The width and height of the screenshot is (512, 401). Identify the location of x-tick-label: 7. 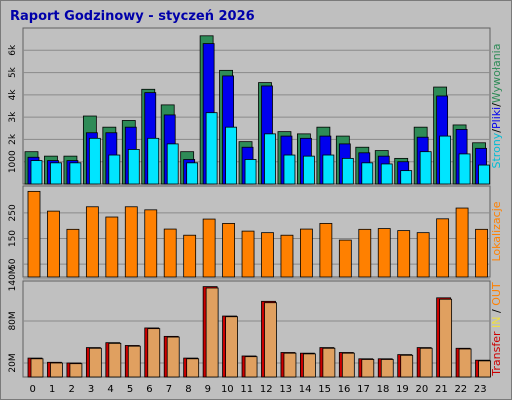
(169, 389).